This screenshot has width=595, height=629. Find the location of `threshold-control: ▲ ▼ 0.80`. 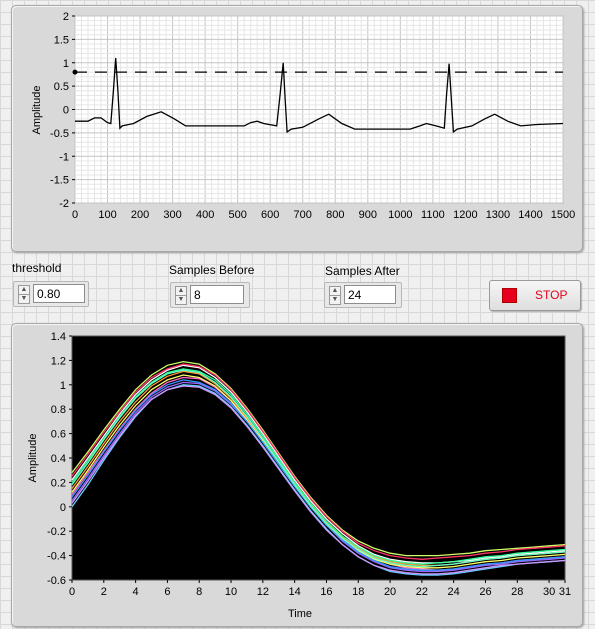

threshold-control: ▲ ▼ 0.80 is located at coordinates (51, 294).